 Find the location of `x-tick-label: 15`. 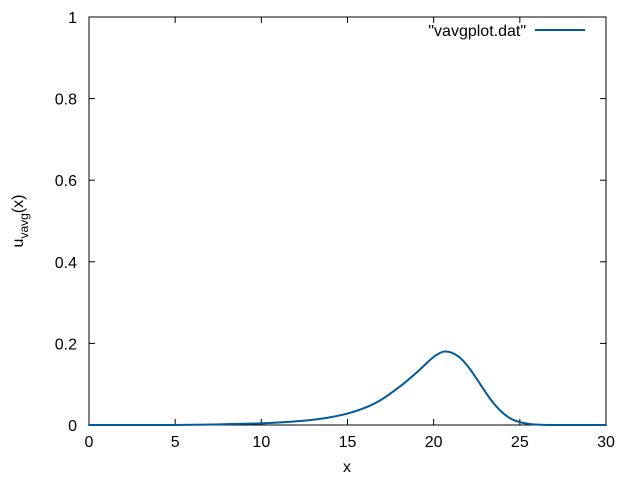

x-tick-label: 15 is located at coordinates (348, 442).